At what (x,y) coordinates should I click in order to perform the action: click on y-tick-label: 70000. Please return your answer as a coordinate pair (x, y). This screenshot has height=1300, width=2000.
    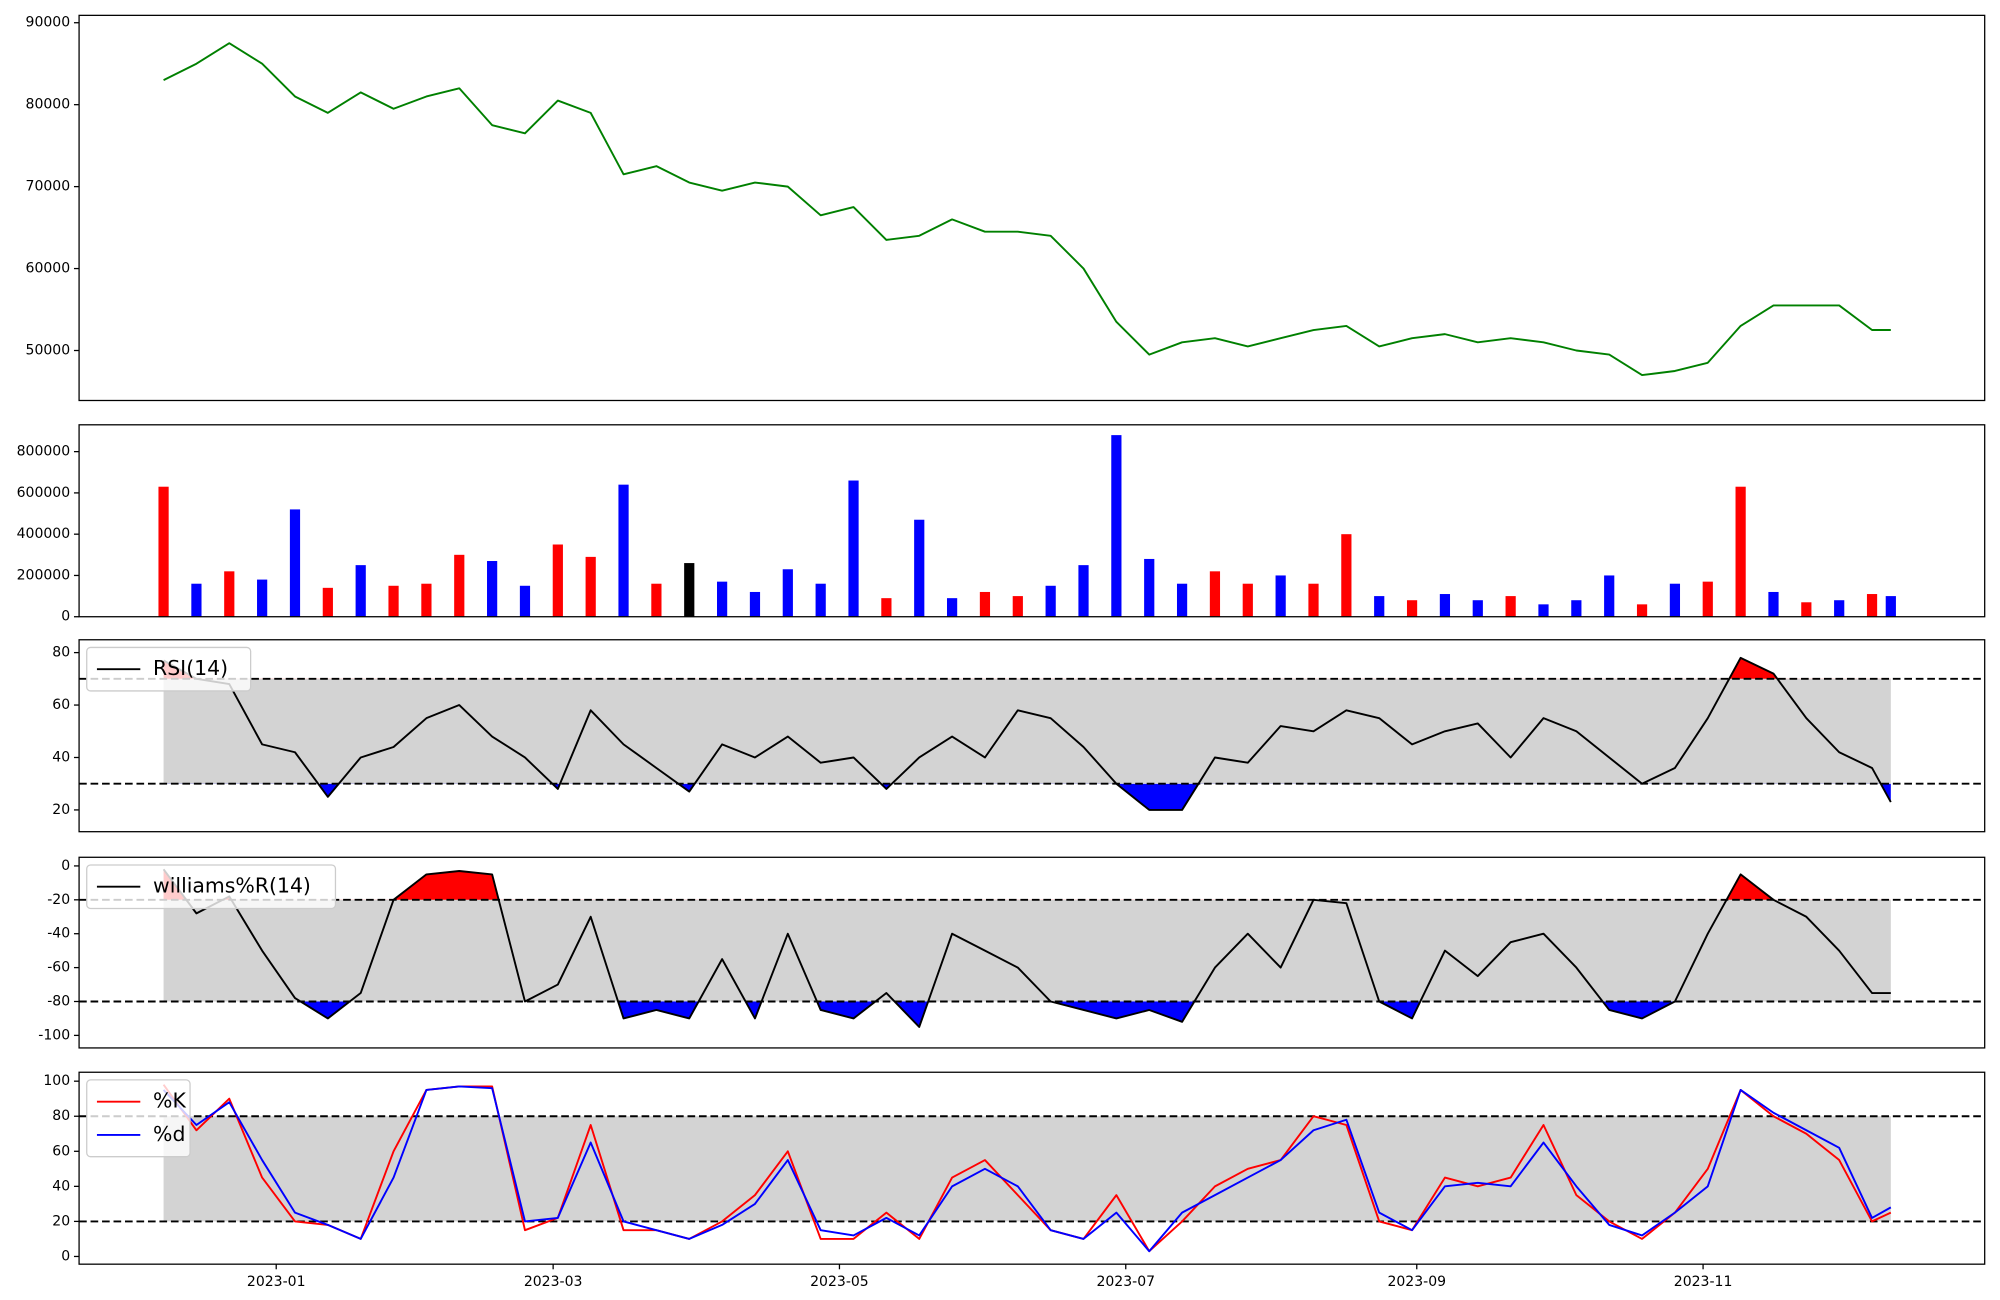
    Looking at the image, I should click on (48, 187).